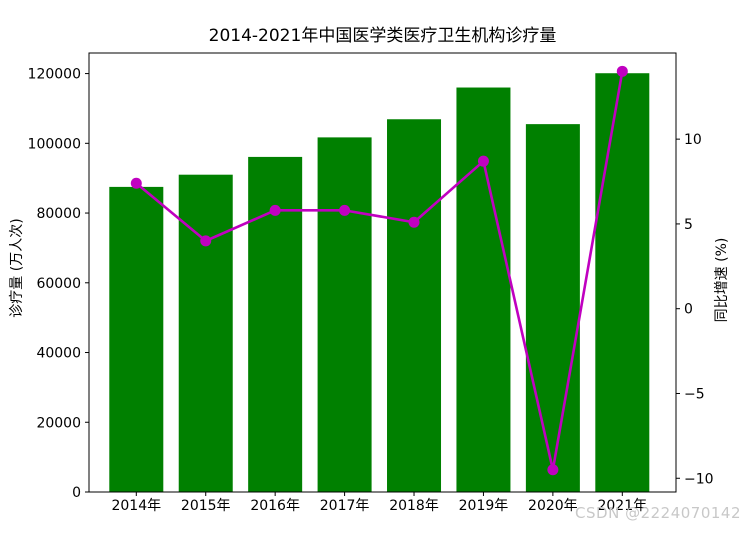 Image resolution: width=742 pixels, height=533 pixels. I want to click on left-tick-label: 40000, so click(58, 354).